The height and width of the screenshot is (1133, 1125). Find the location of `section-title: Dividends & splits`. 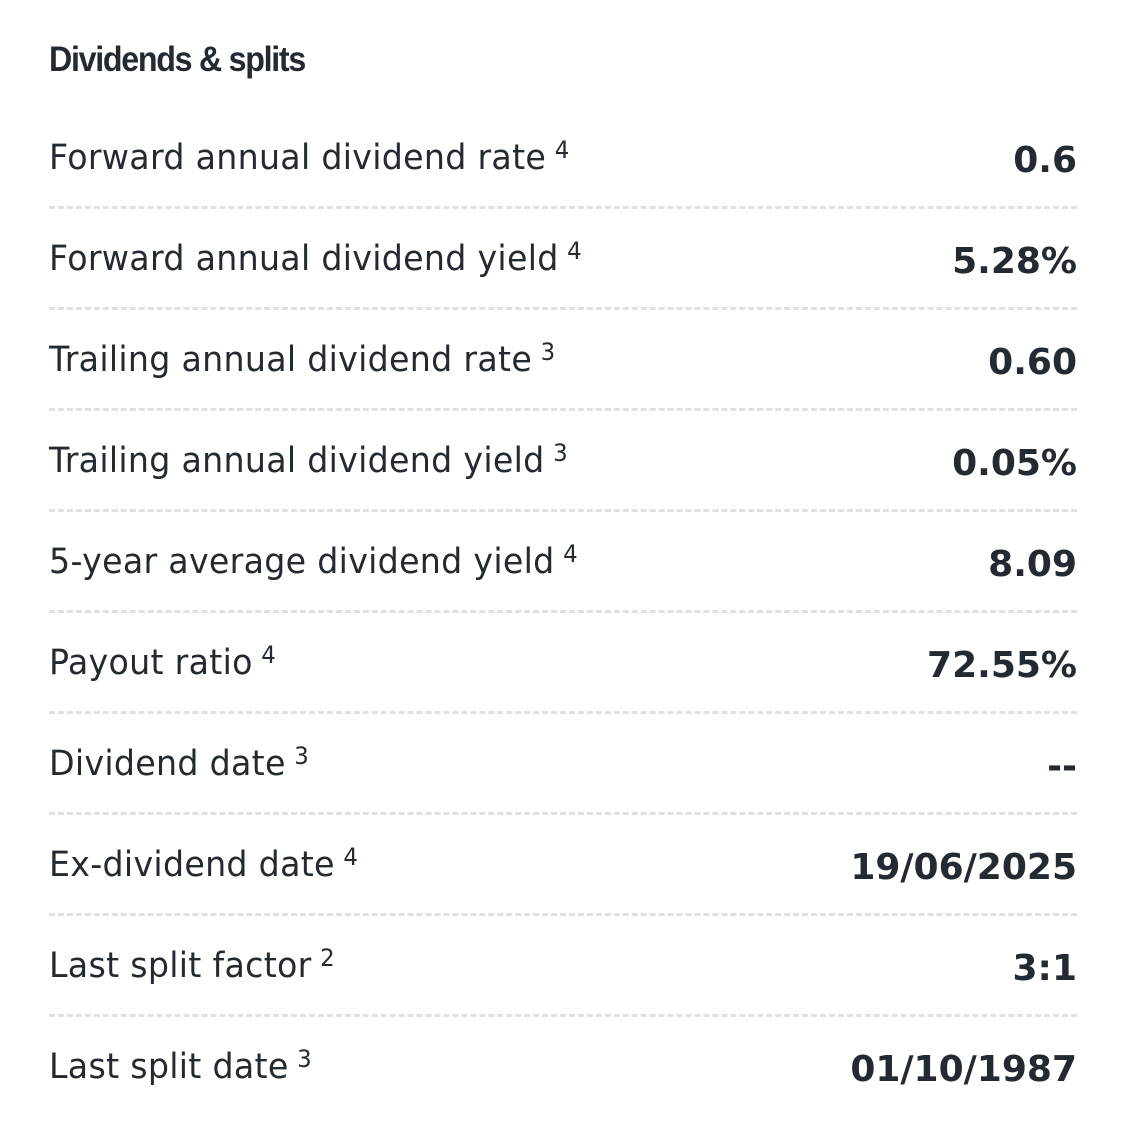

section-title: Dividends & splits is located at coordinates (177, 59).